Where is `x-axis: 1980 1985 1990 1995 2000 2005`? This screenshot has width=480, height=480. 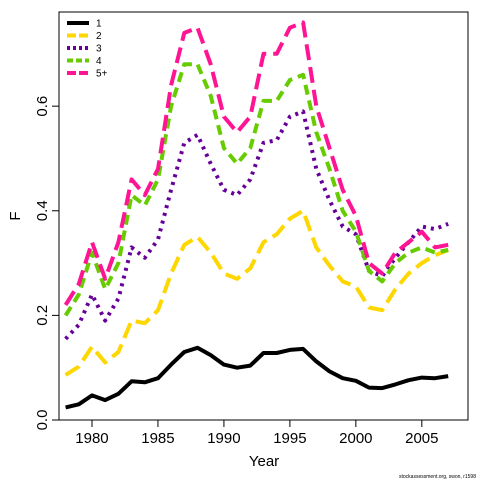
x-axis: 1980 1985 1990 1995 2000 2005 is located at coordinates (257, 433).